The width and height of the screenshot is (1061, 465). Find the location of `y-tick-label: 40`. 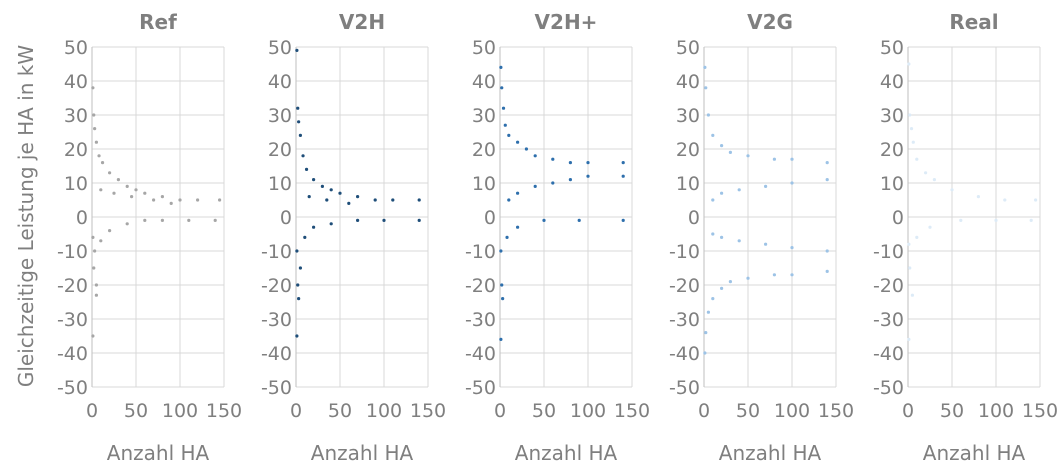

y-tick-label: 40 is located at coordinates (892, 82).